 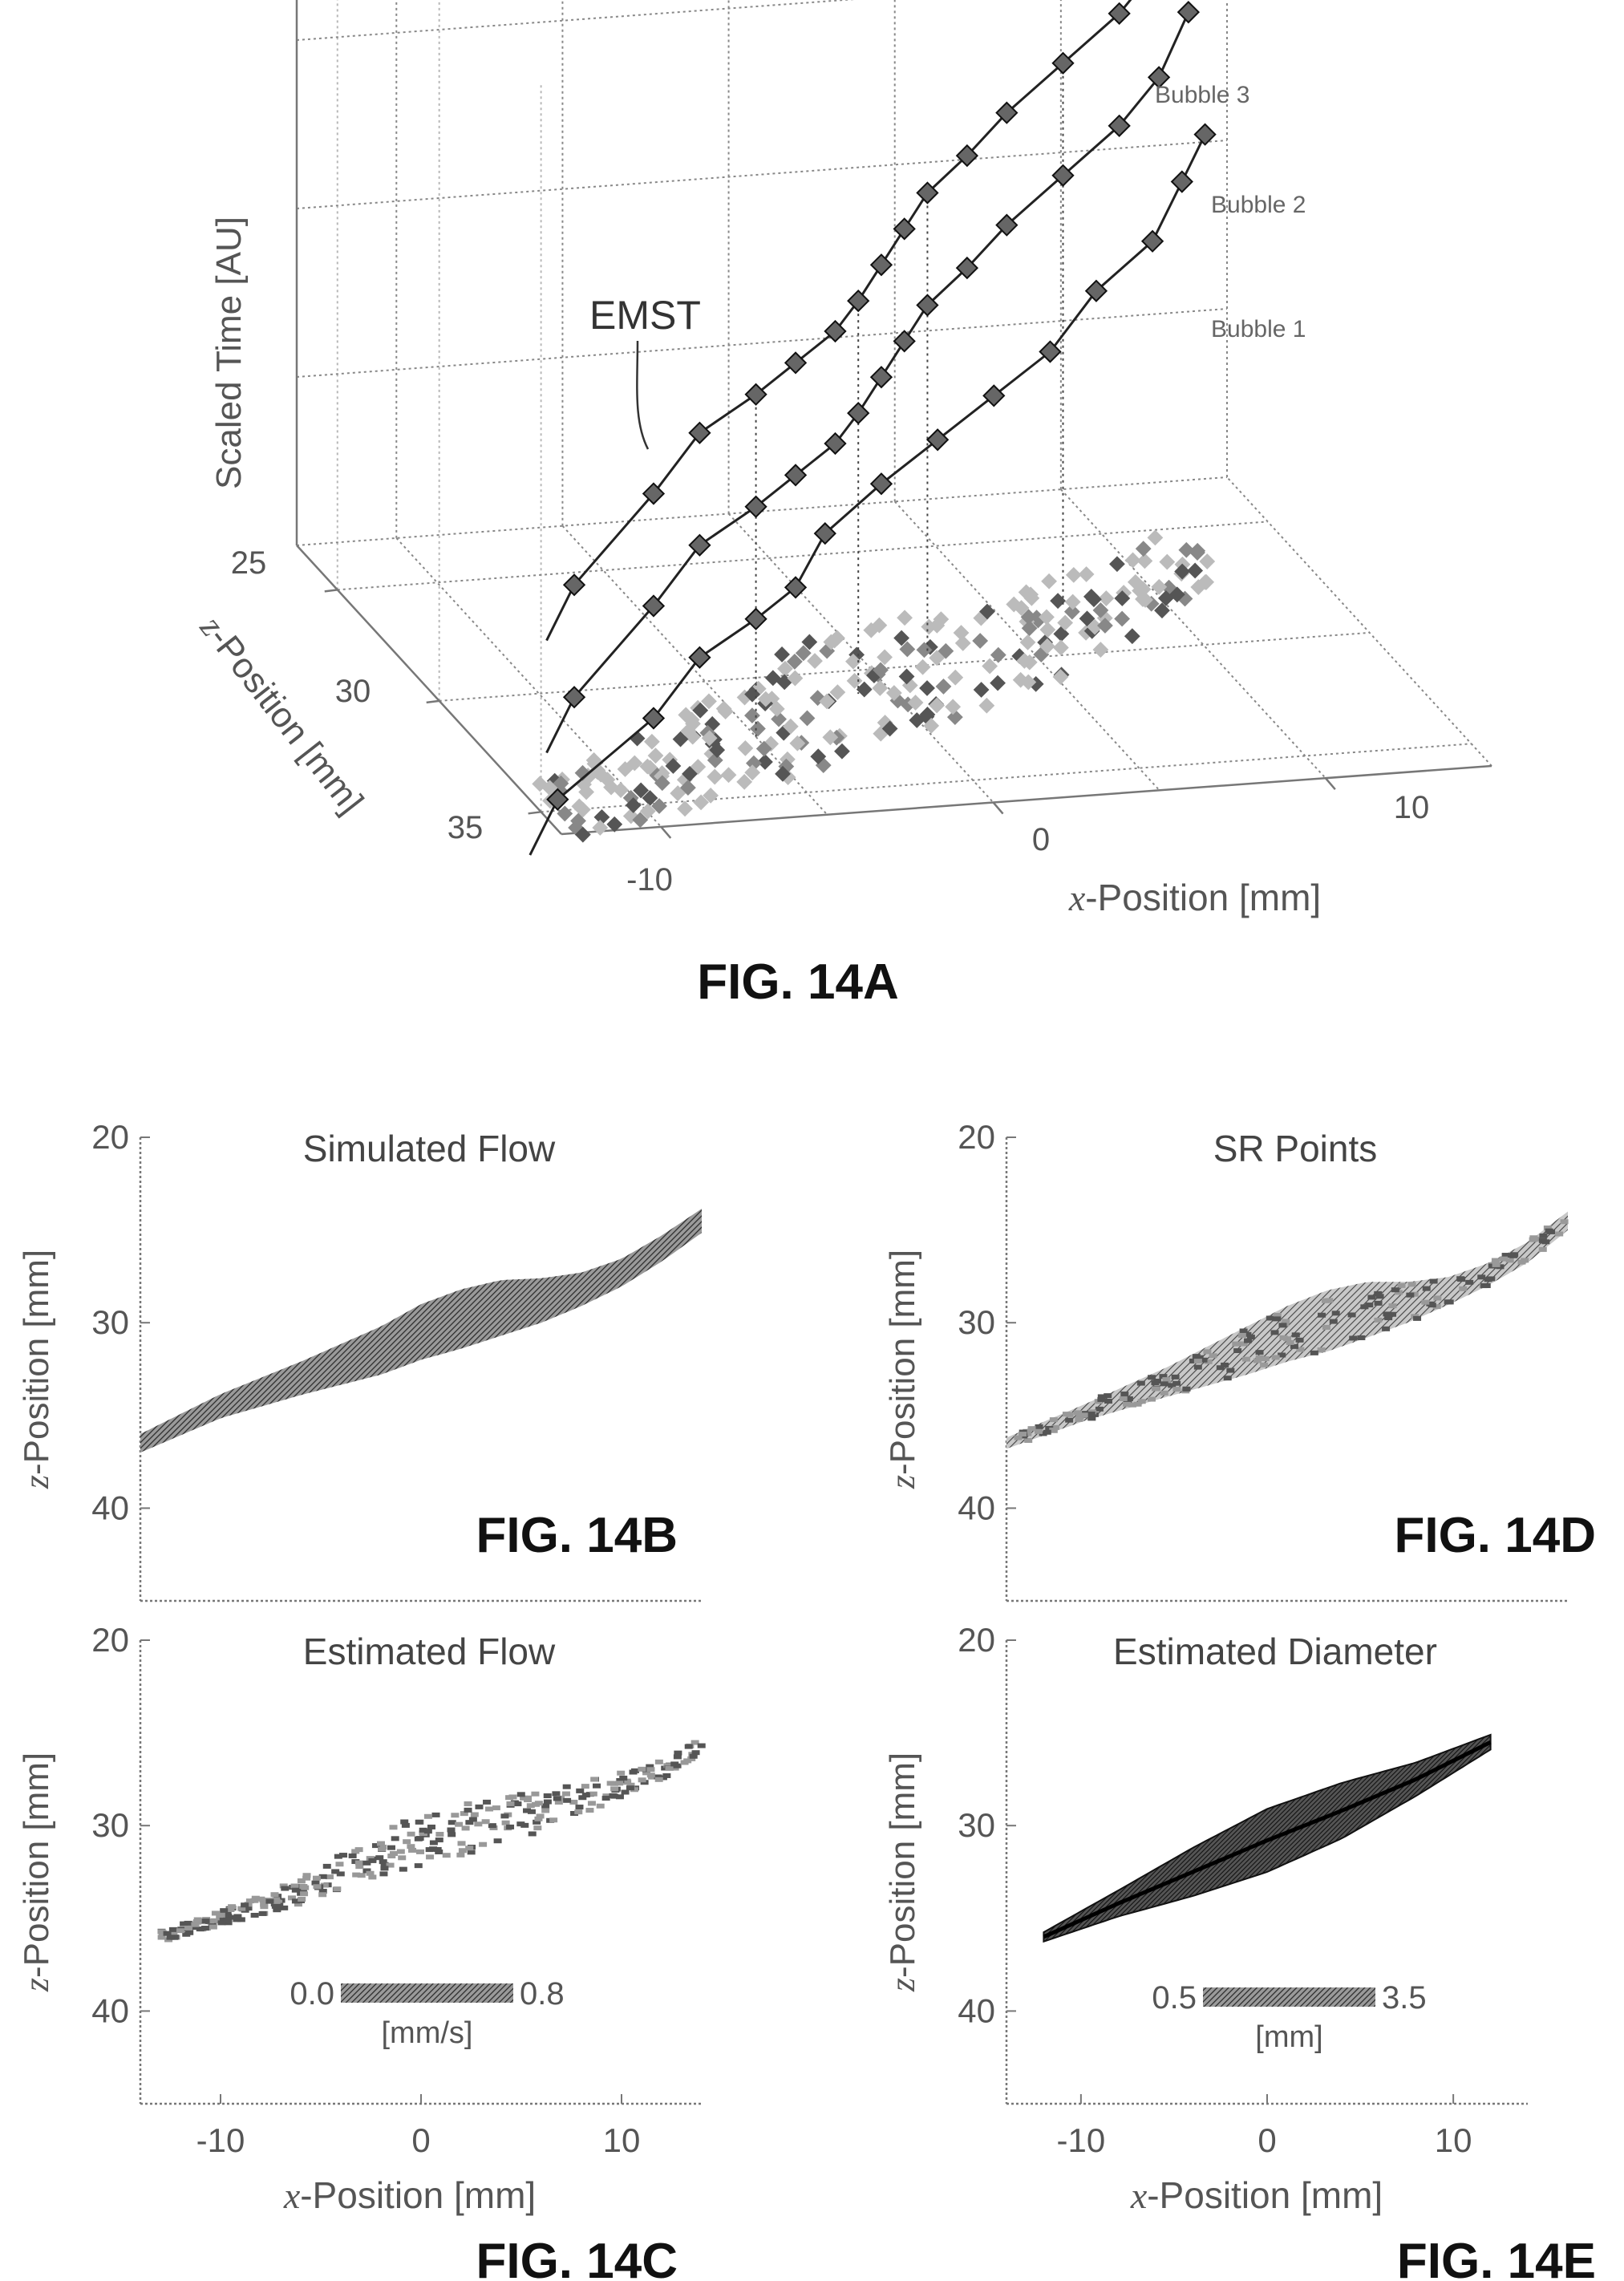 What do you see at coordinates (798, 982) in the screenshot?
I see `fig14a-figure-label: FIG. 14A` at bounding box center [798, 982].